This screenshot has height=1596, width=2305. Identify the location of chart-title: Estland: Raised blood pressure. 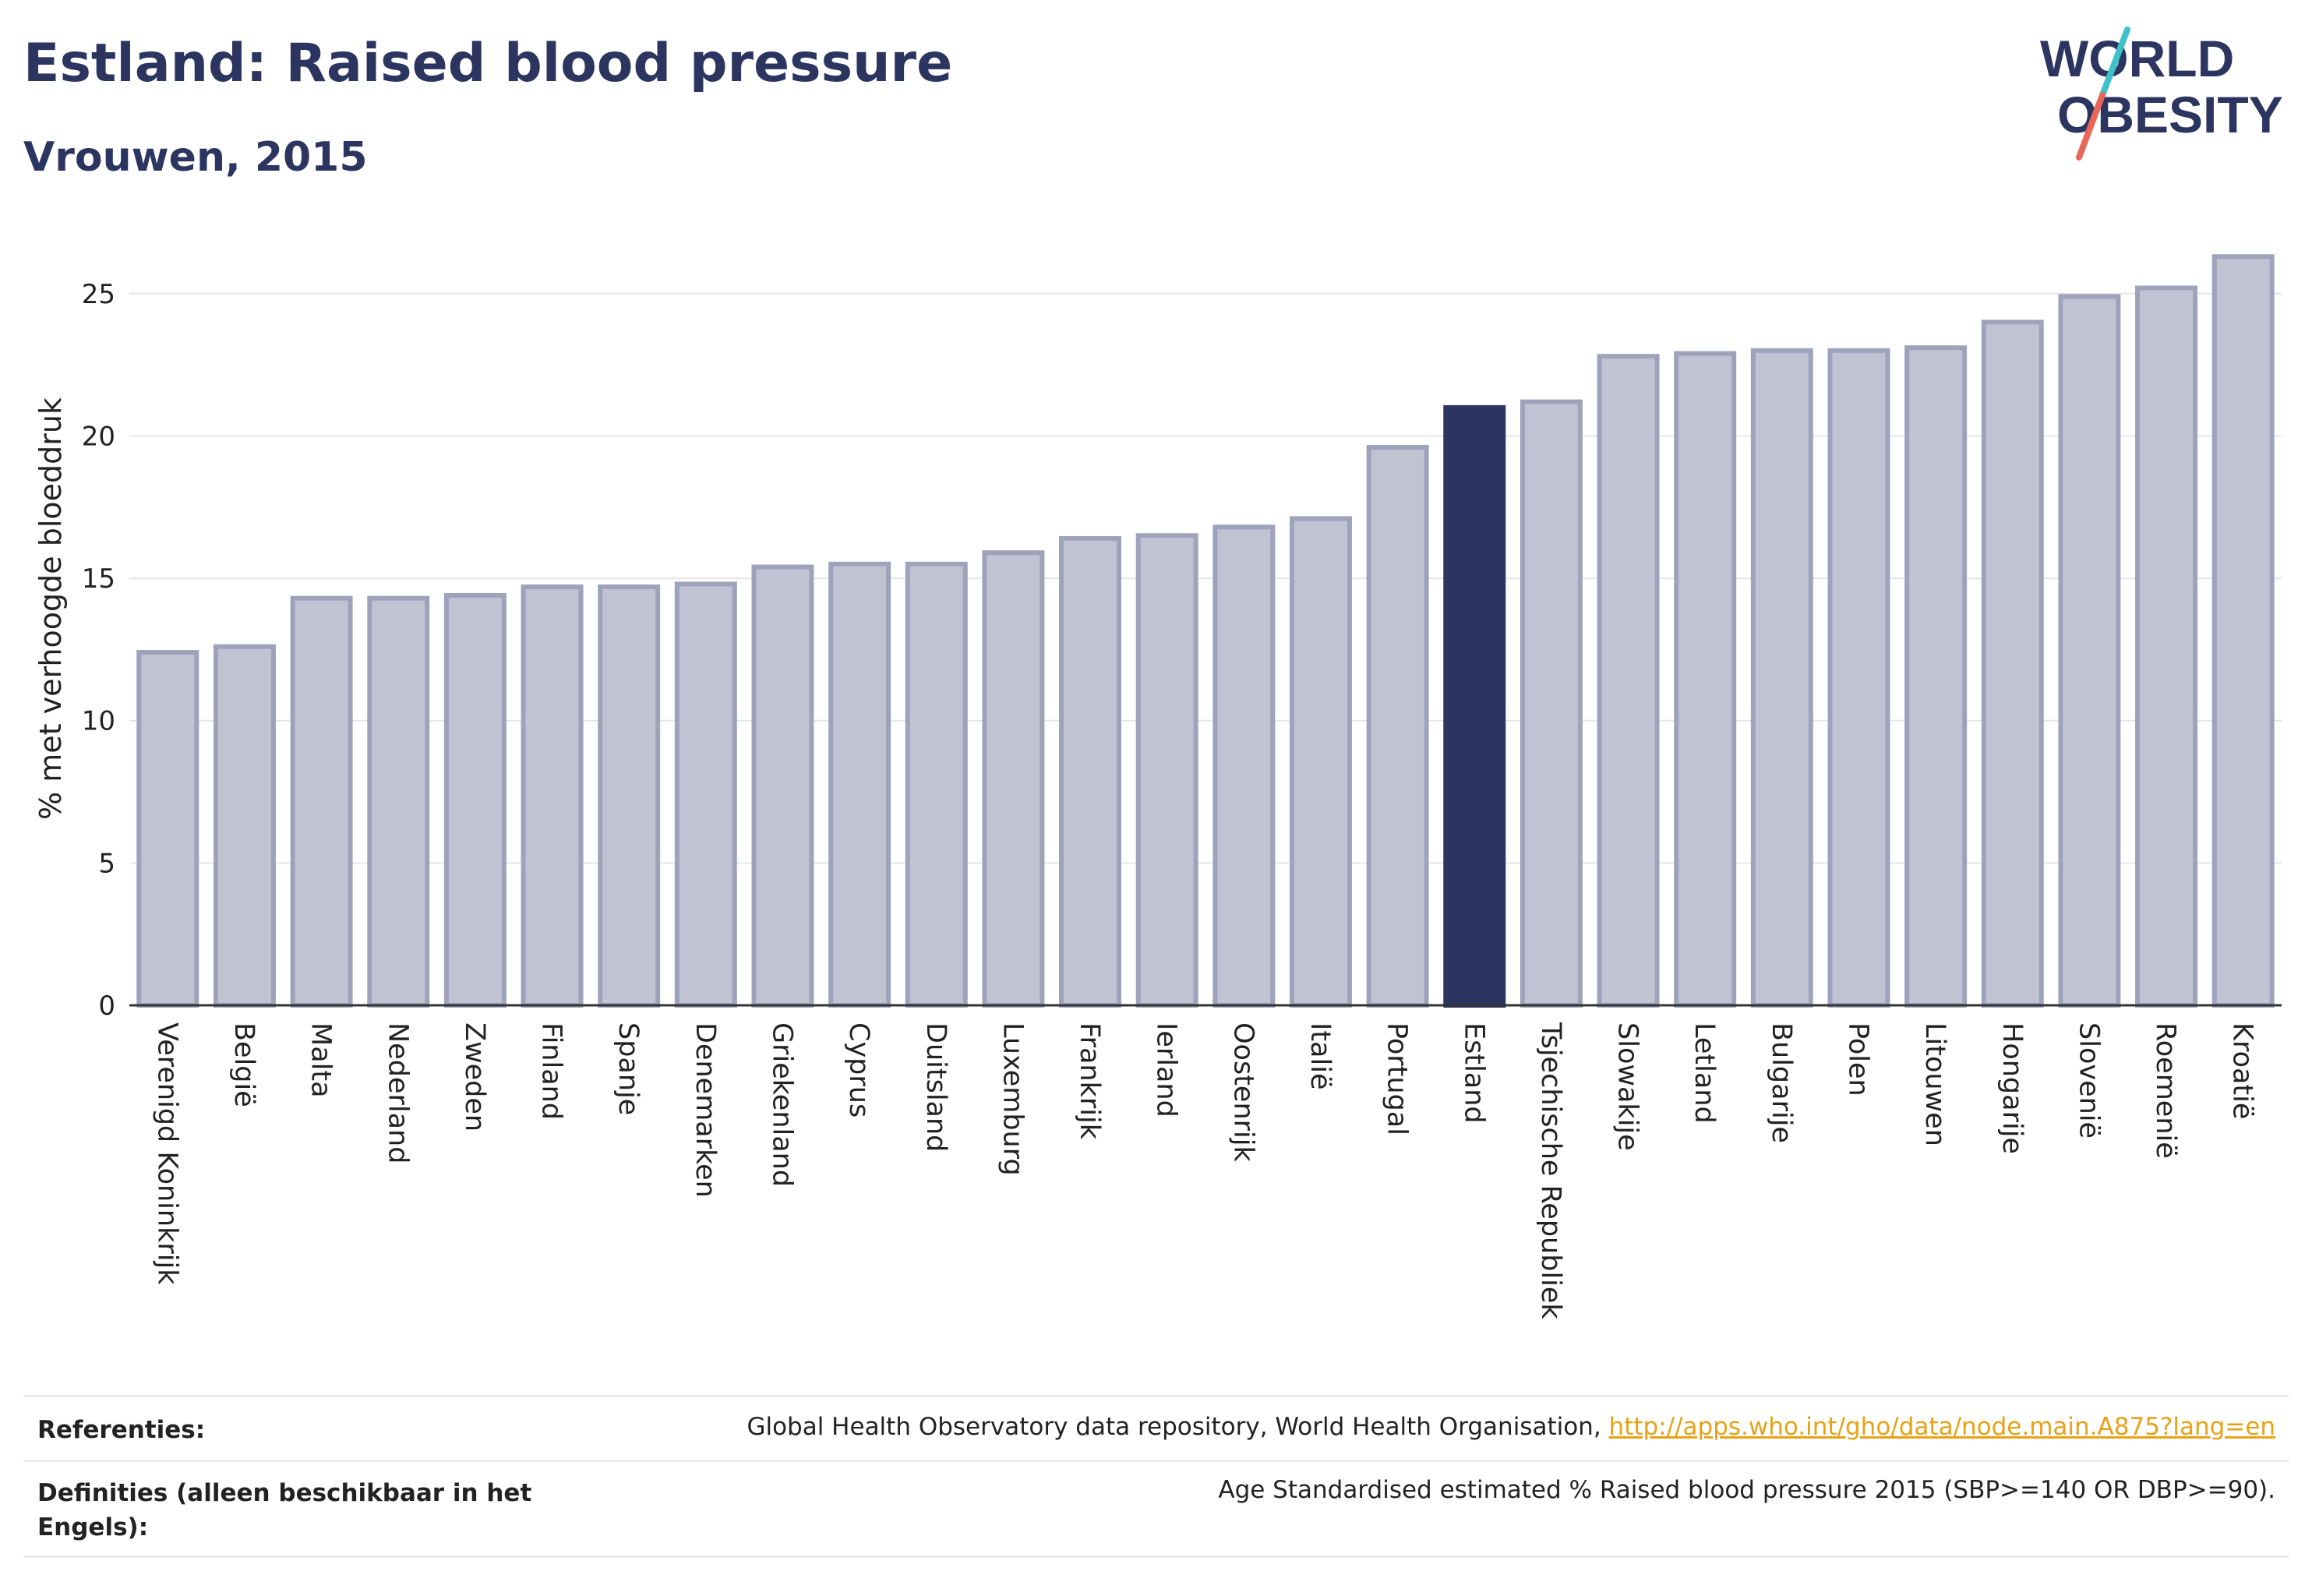
(488, 63).